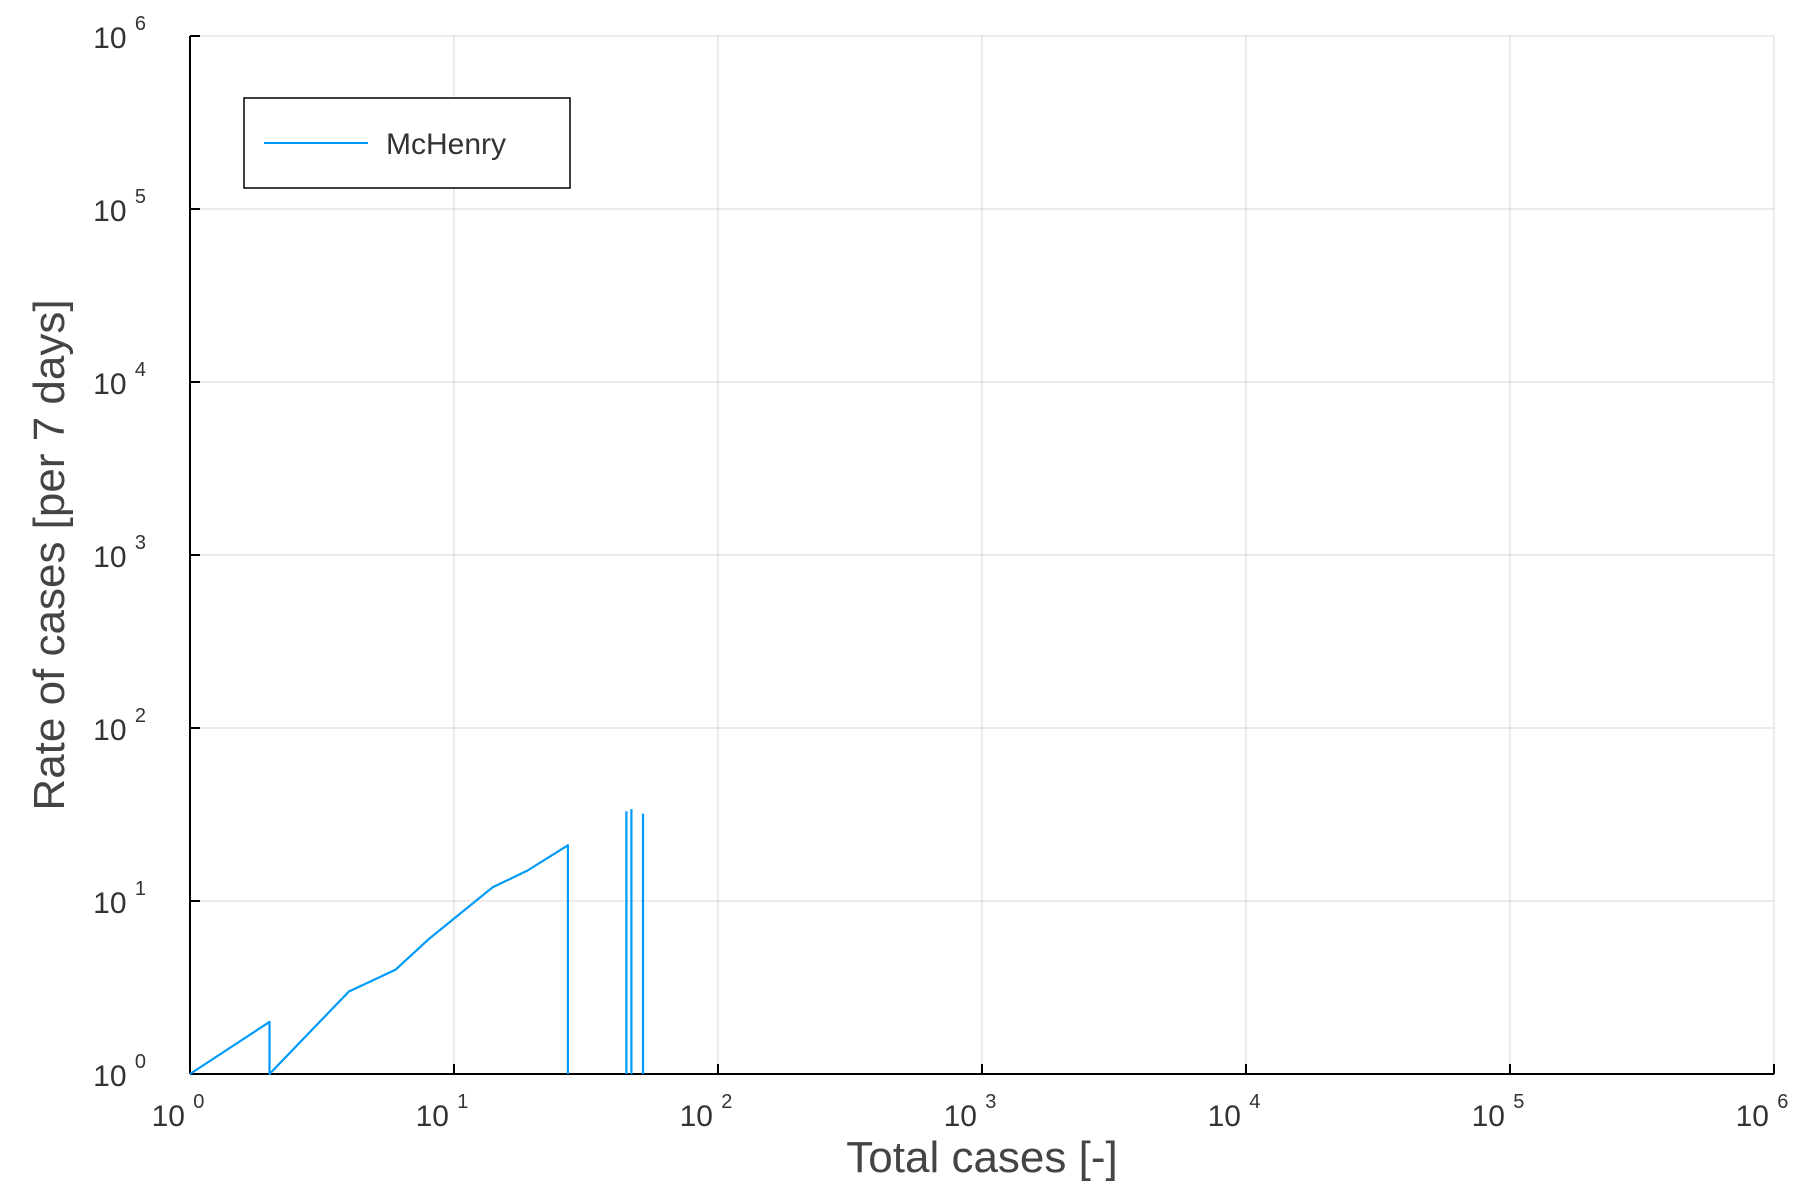 The width and height of the screenshot is (1800, 1200). What do you see at coordinates (442, 1112) in the screenshot?
I see `x-tick-label: 10 1` at bounding box center [442, 1112].